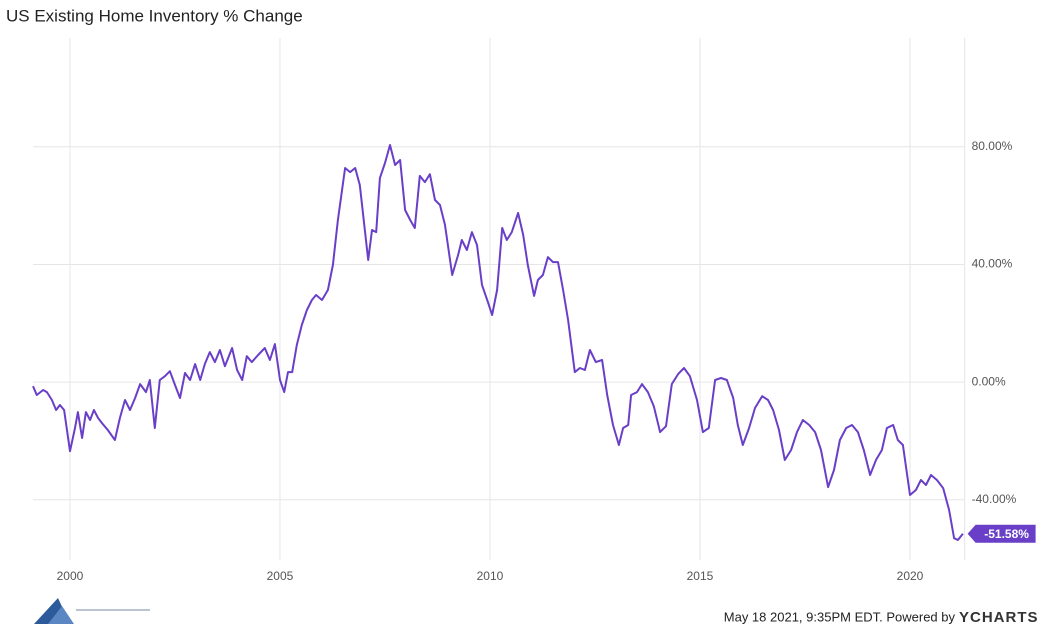 The height and width of the screenshot is (633, 1053). I want to click on x-tick-label: 2005, so click(280, 576).